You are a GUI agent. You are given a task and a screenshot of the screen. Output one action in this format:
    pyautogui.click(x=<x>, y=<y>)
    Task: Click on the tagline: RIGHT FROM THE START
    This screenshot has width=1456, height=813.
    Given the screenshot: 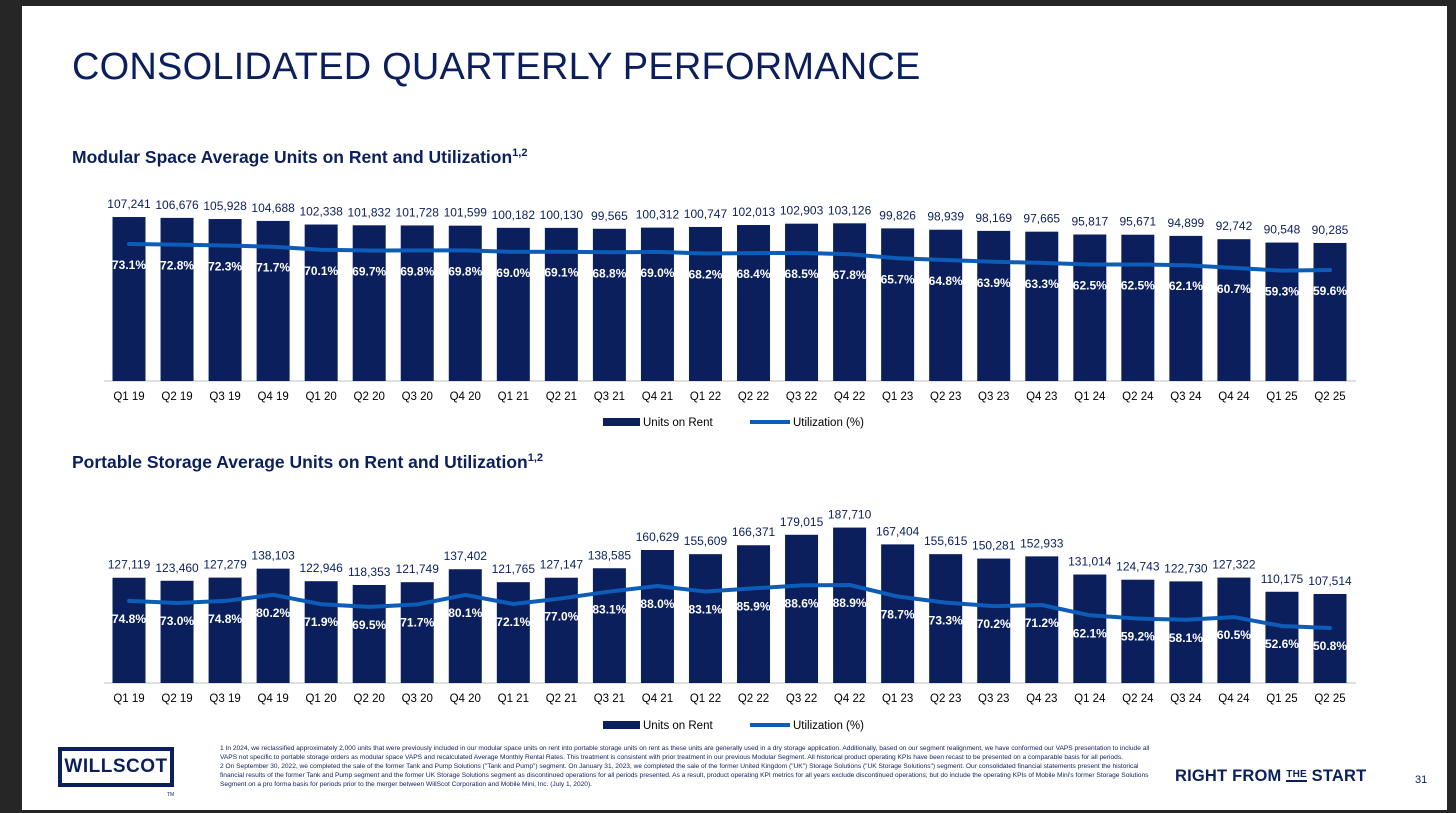 What is the action you would take?
    pyautogui.click(x=1270, y=776)
    